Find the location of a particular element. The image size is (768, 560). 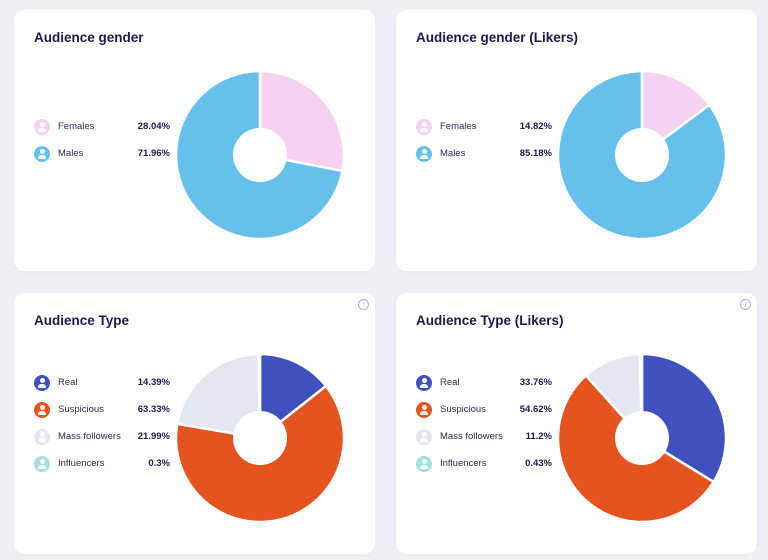

chart-title: Audience gender (Likers) is located at coordinates (497, 37).